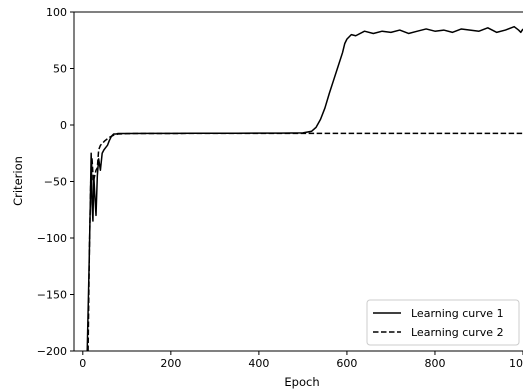  What do you see at coordinates (346, 363) in the screenshot?
I see `x-tick-label: 600` at bounding box center [346, 363].